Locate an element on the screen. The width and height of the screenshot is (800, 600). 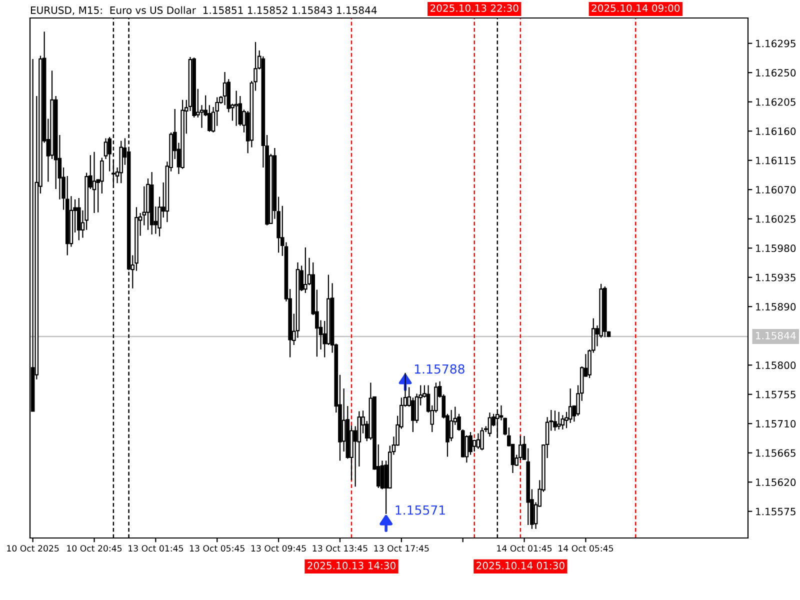
y-tick-label: 1.15620 is located at coordinates (776, 482).